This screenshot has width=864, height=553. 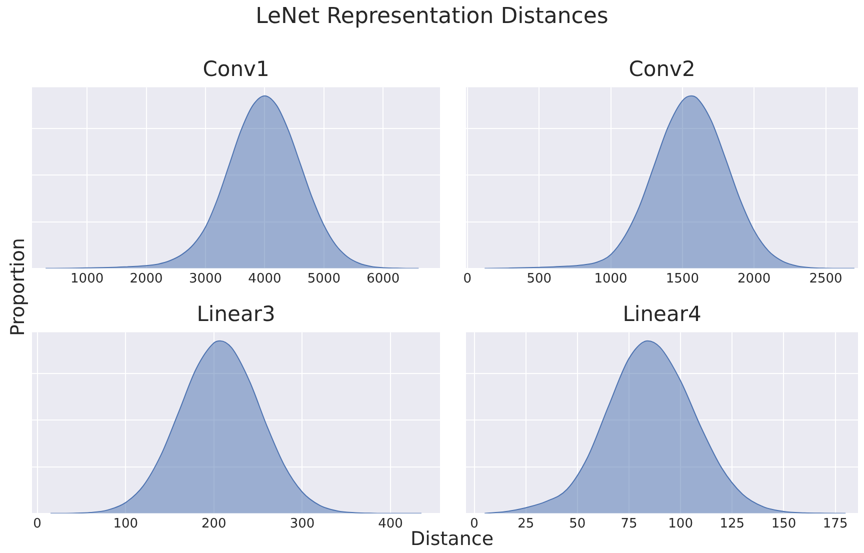 I want to click on x-tick-label: 4000, so click(x=265, y=279).